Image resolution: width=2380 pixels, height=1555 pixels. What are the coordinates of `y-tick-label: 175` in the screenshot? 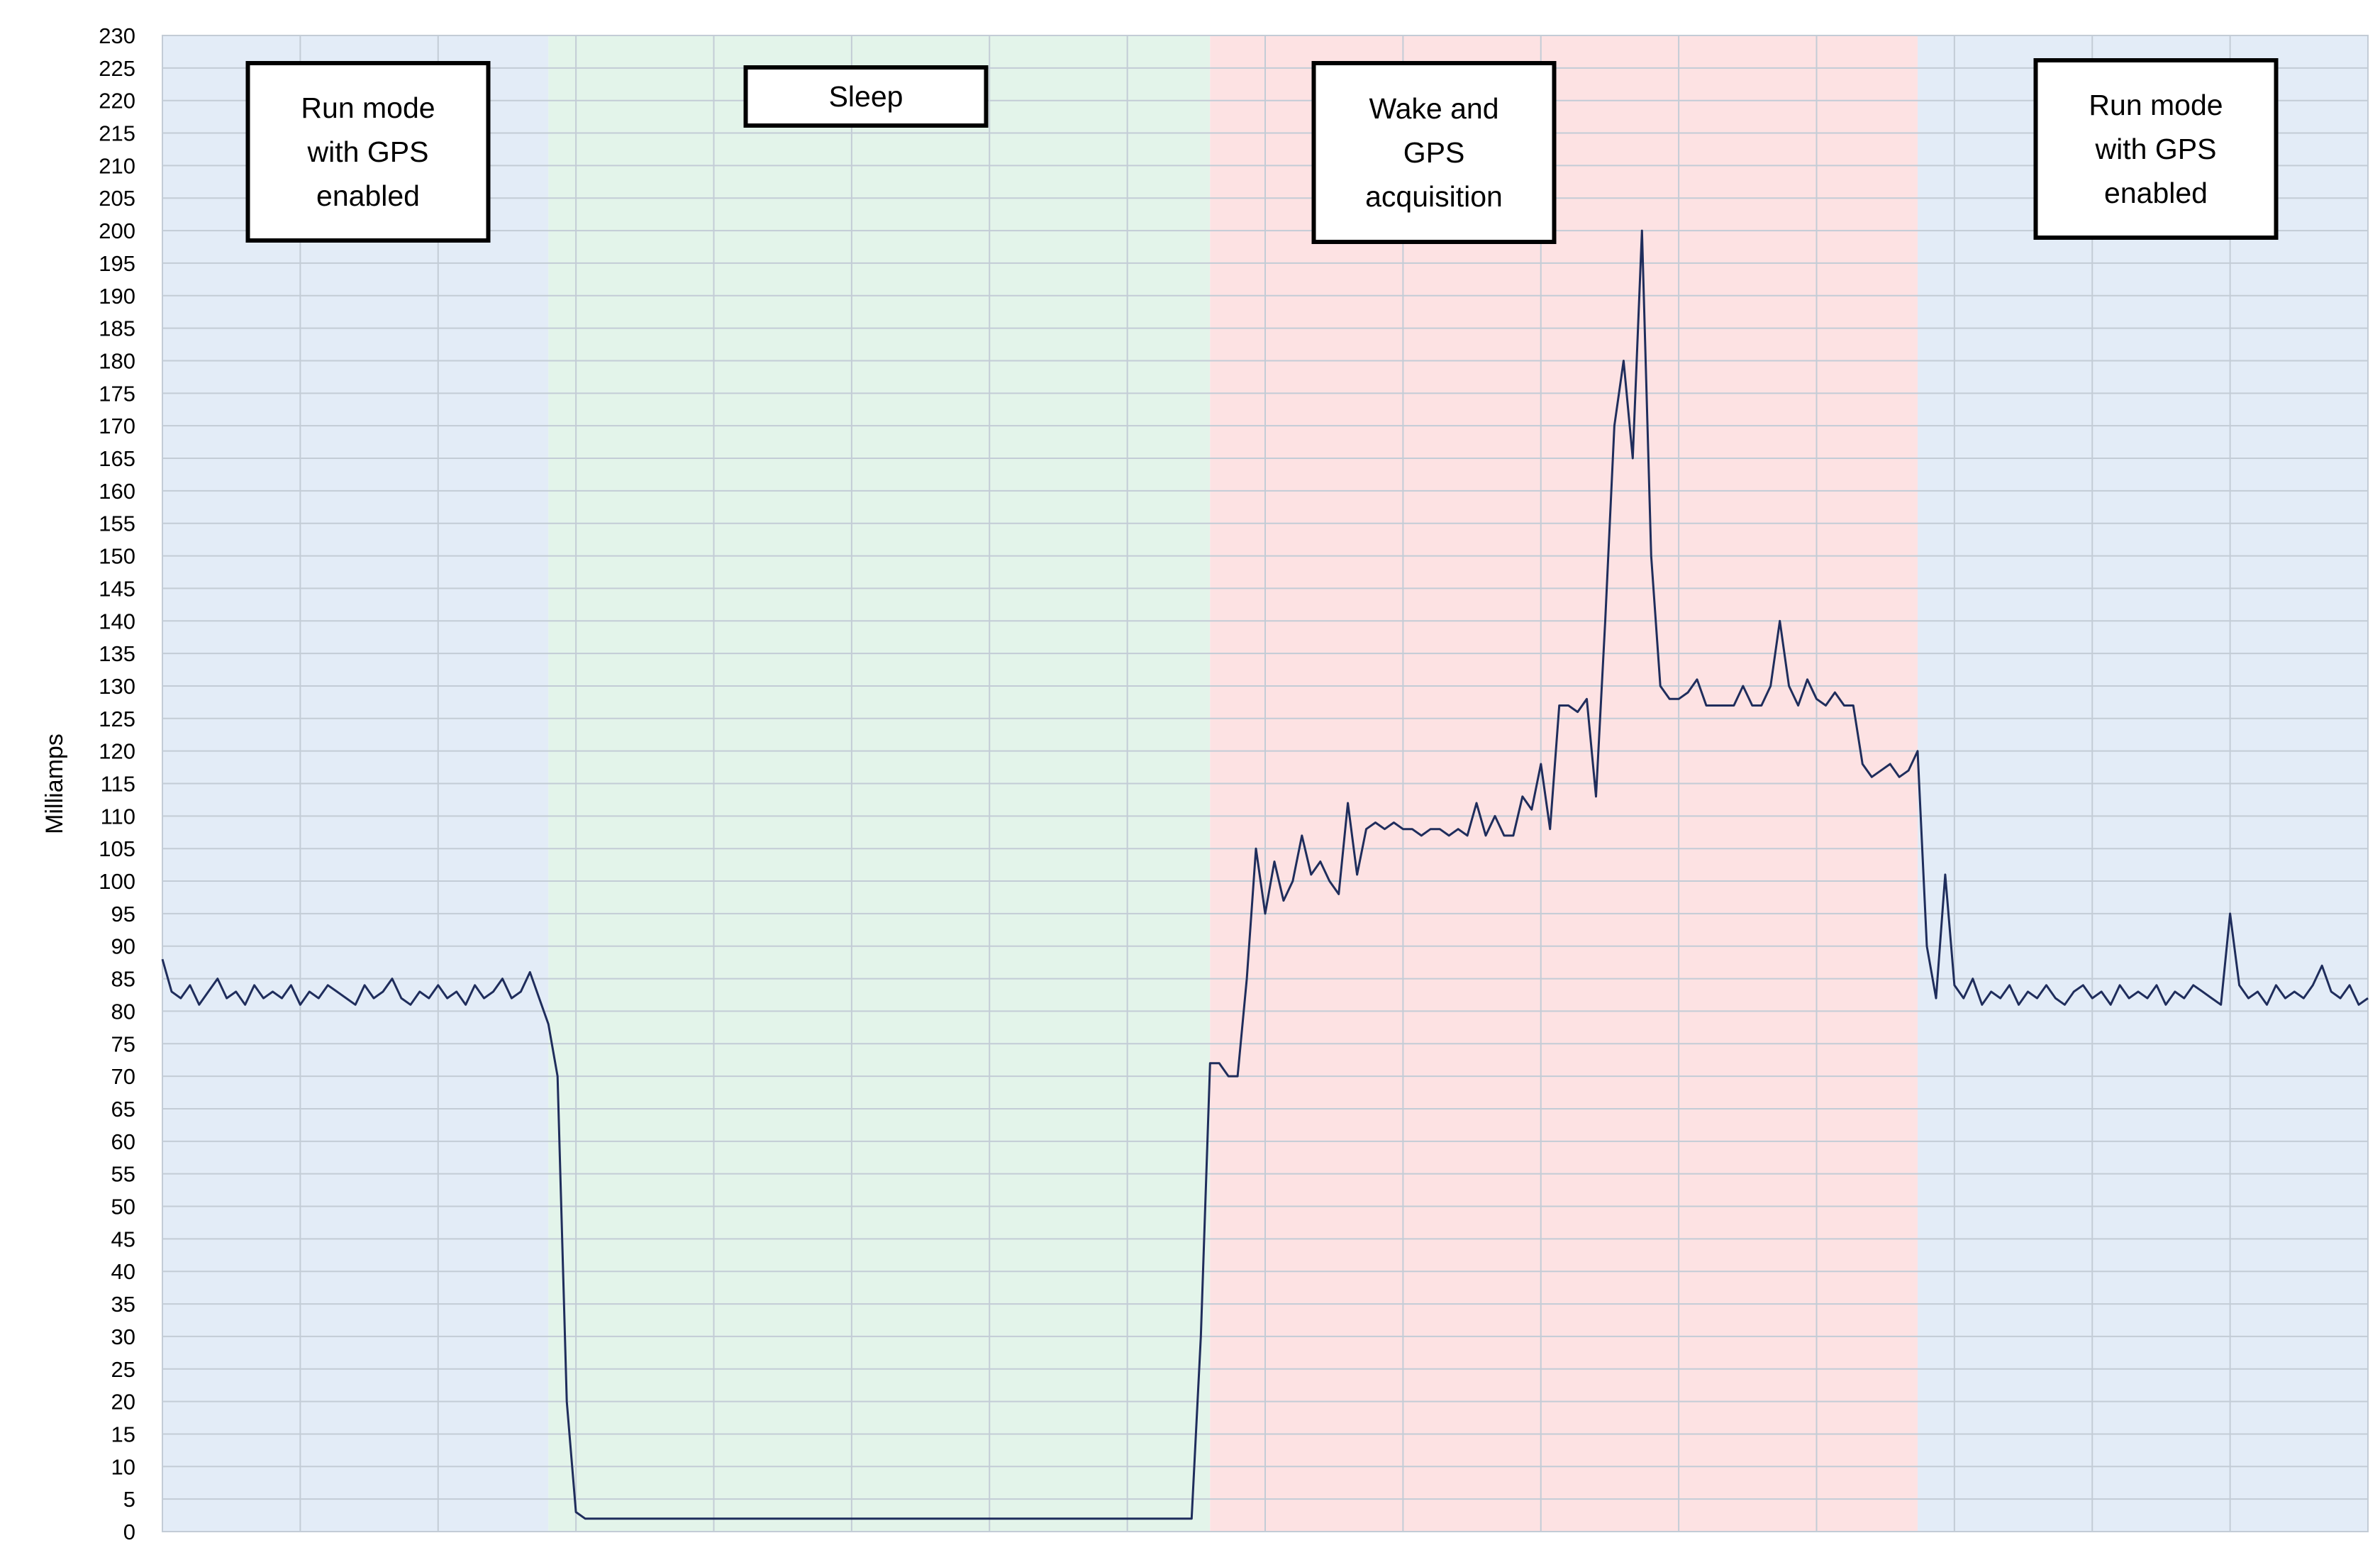 It's located at (117, 393).